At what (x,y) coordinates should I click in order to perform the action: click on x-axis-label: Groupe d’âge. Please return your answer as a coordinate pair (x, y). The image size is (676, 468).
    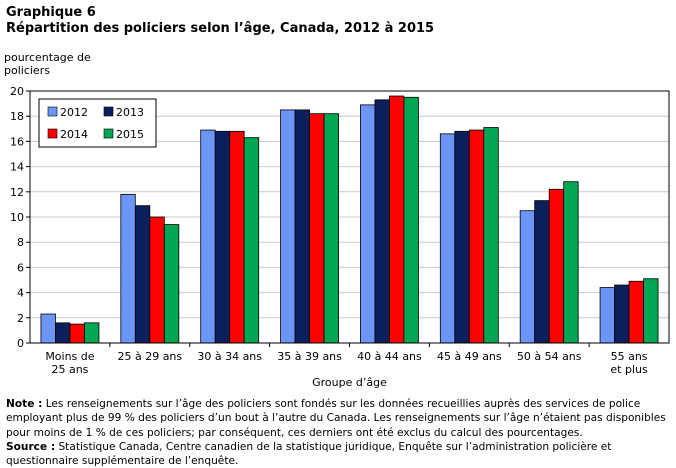
    Looking at the image, I should click on (349, 382).